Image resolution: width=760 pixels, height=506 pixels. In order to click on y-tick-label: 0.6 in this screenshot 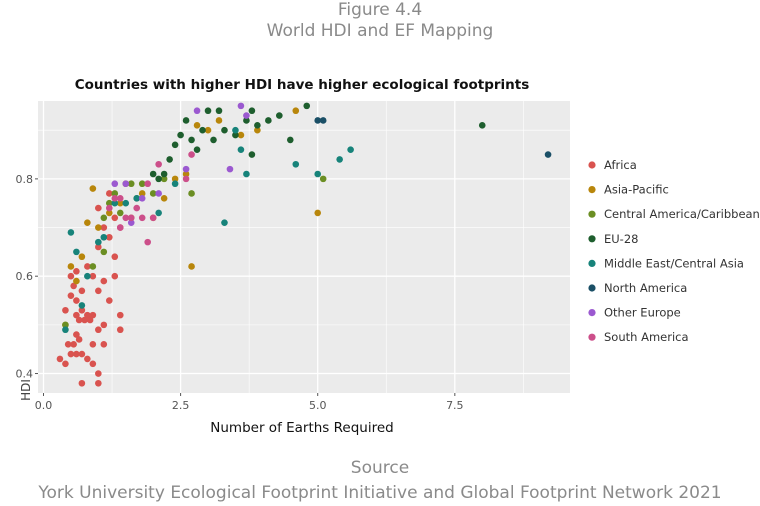, I will do `click(25, 276)`.